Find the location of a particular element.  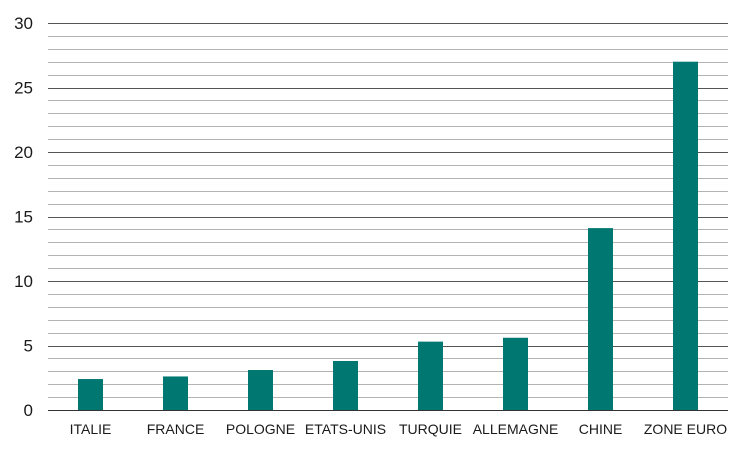

y-tick-label: 20 is located at coordinates (23, 152).